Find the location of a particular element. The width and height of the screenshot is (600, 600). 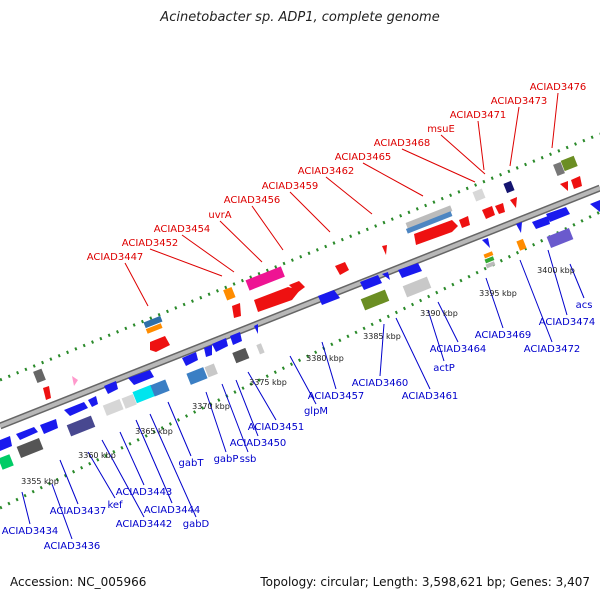

gene-label-bottom: gabP is located at coordinates (226, 459).